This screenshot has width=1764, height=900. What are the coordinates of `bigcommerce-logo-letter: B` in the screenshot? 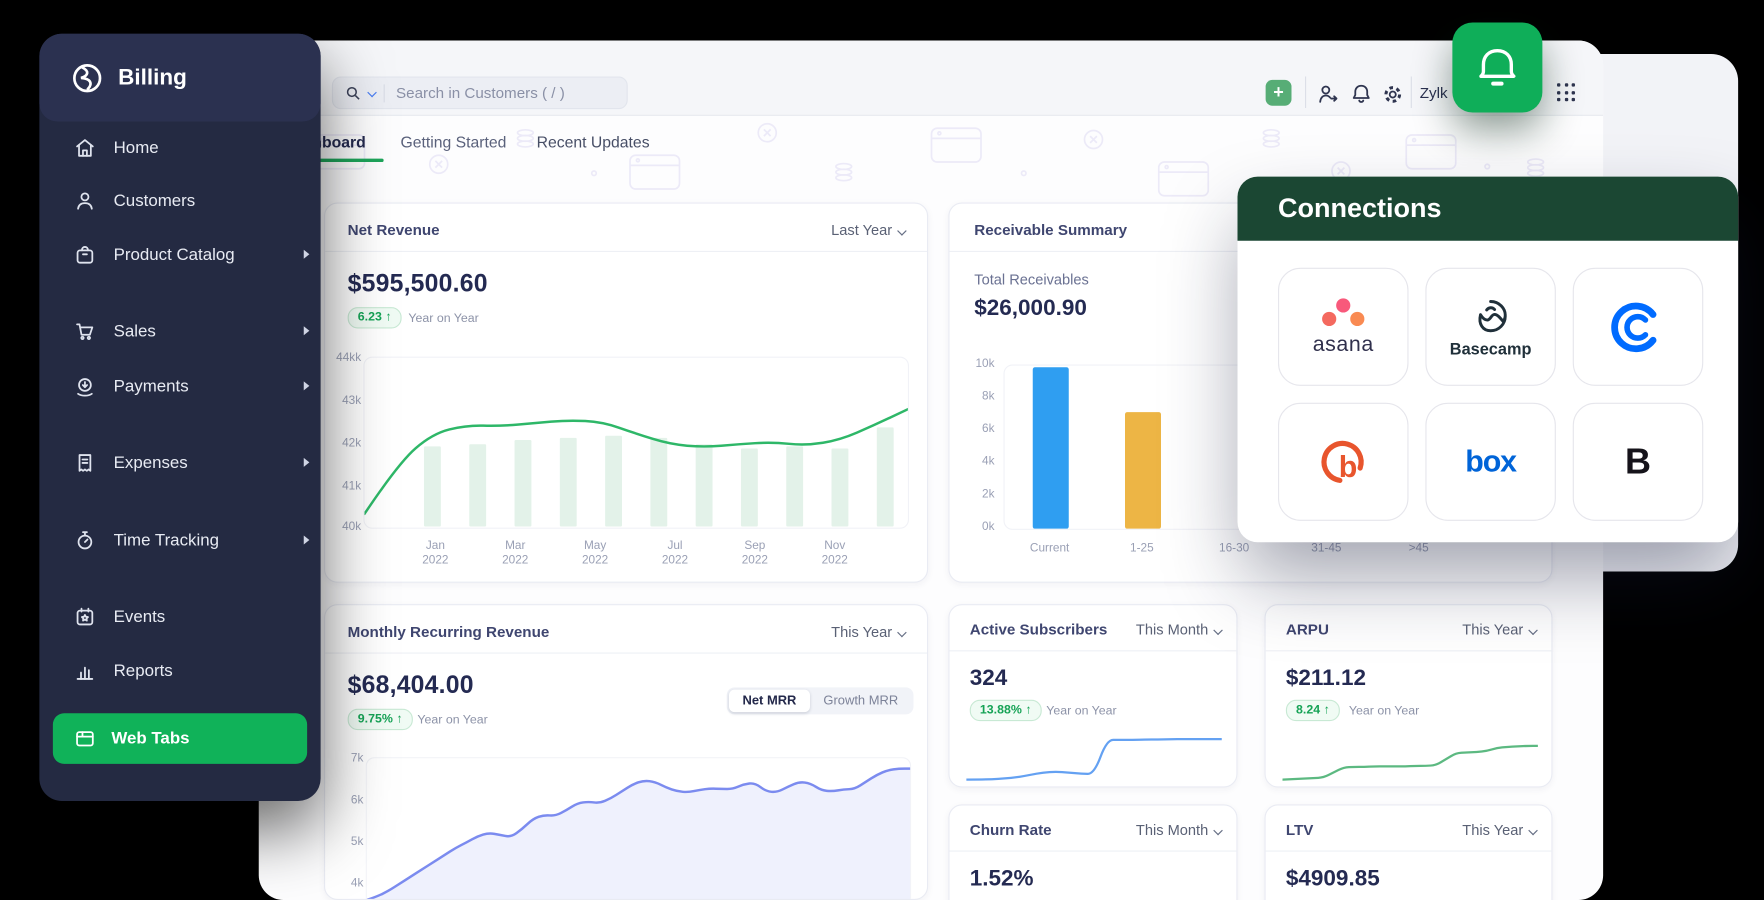 It's located at (1637, 461).